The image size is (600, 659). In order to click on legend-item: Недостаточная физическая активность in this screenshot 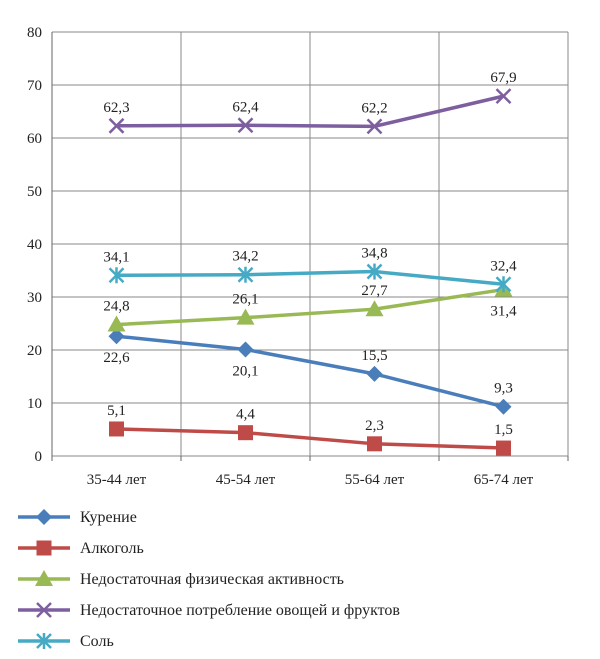, I will do `click(181, 579)`.